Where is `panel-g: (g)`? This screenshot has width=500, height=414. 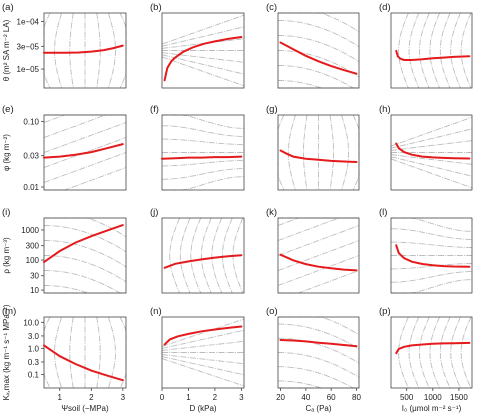 panel-g: (g) is located at coordinates (313, 147).